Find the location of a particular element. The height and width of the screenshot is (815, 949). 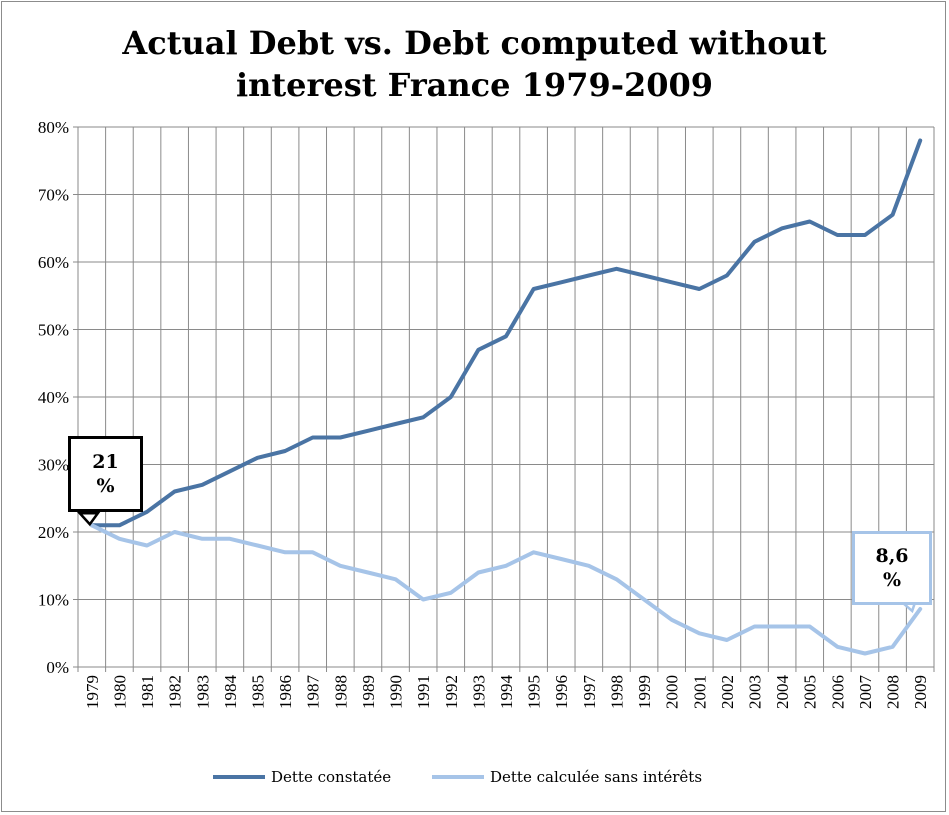

y-tick-label: 50% is located at coordinates (53, 330).